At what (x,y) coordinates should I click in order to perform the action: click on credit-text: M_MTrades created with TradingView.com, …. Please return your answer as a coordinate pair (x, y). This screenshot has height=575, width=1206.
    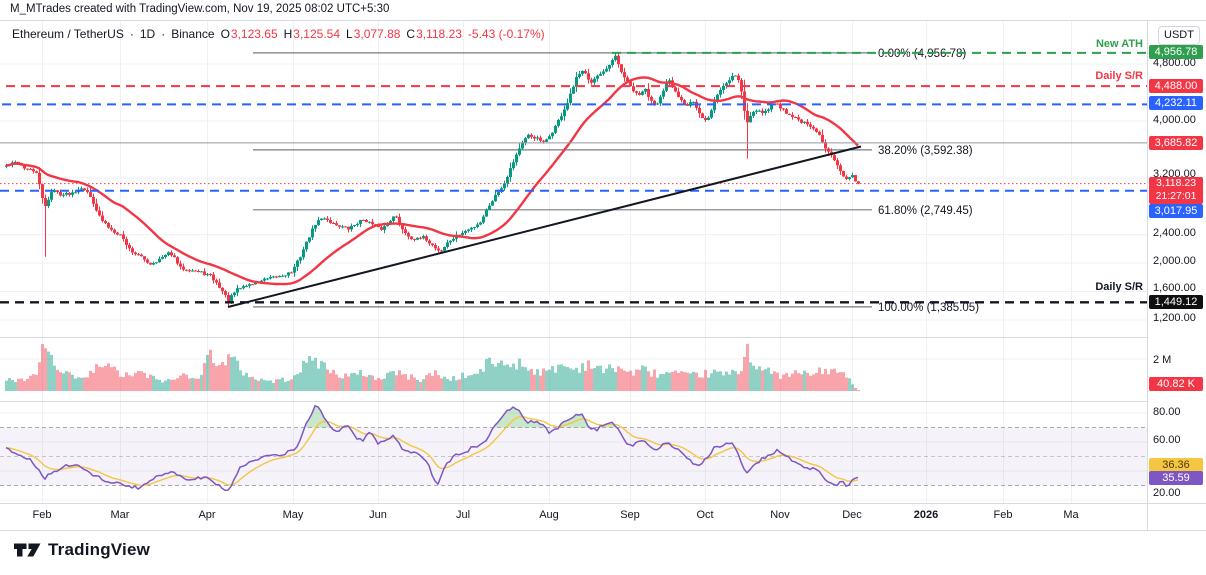
    Looking at the image, I should click on (200, 9).